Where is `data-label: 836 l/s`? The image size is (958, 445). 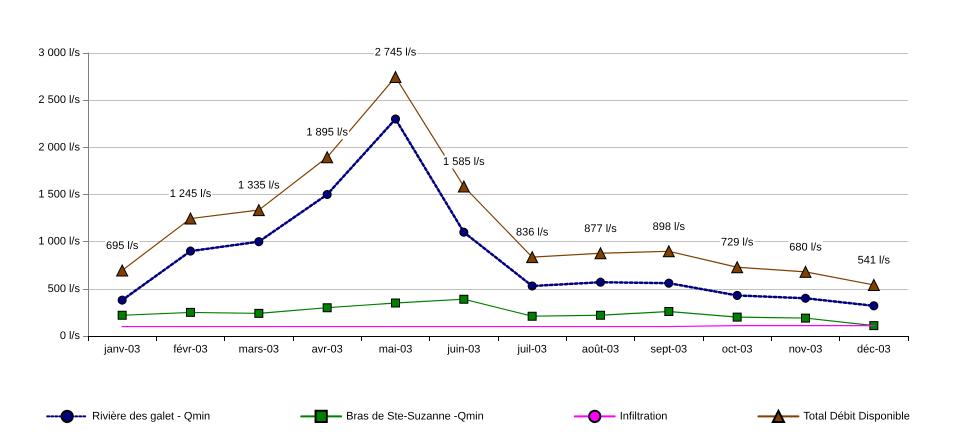
data-label: 836 l/s is located at coordinates (532, 232).